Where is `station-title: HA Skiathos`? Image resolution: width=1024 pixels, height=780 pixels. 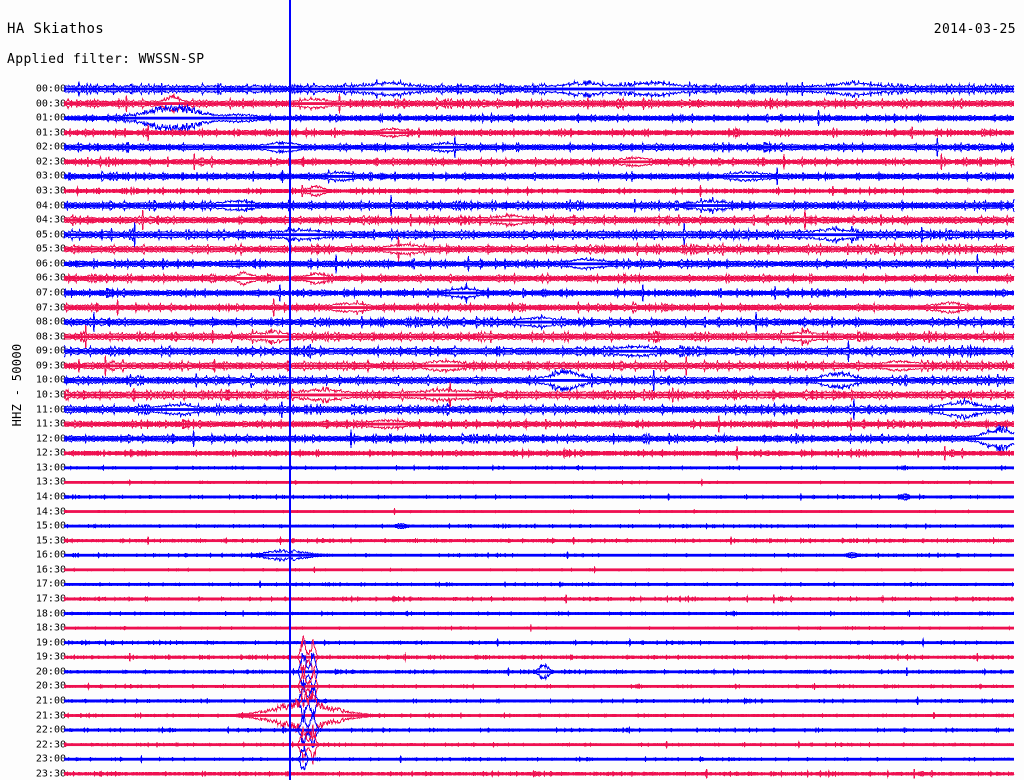 station-title: HA Skiathos is located at coordinates (56, 29).